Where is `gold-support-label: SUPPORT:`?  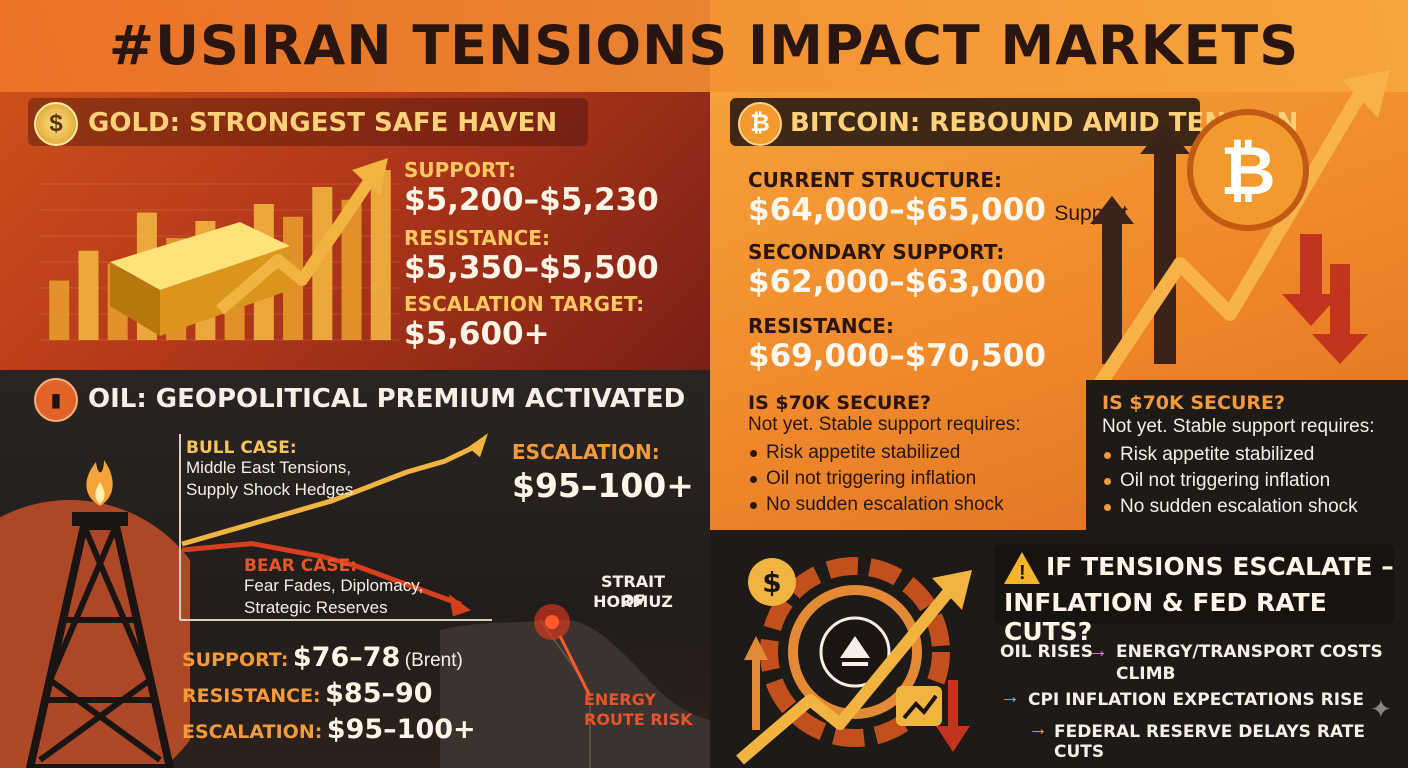
gold-support-label: SUPPORT: is located at coordinates (460, 170).